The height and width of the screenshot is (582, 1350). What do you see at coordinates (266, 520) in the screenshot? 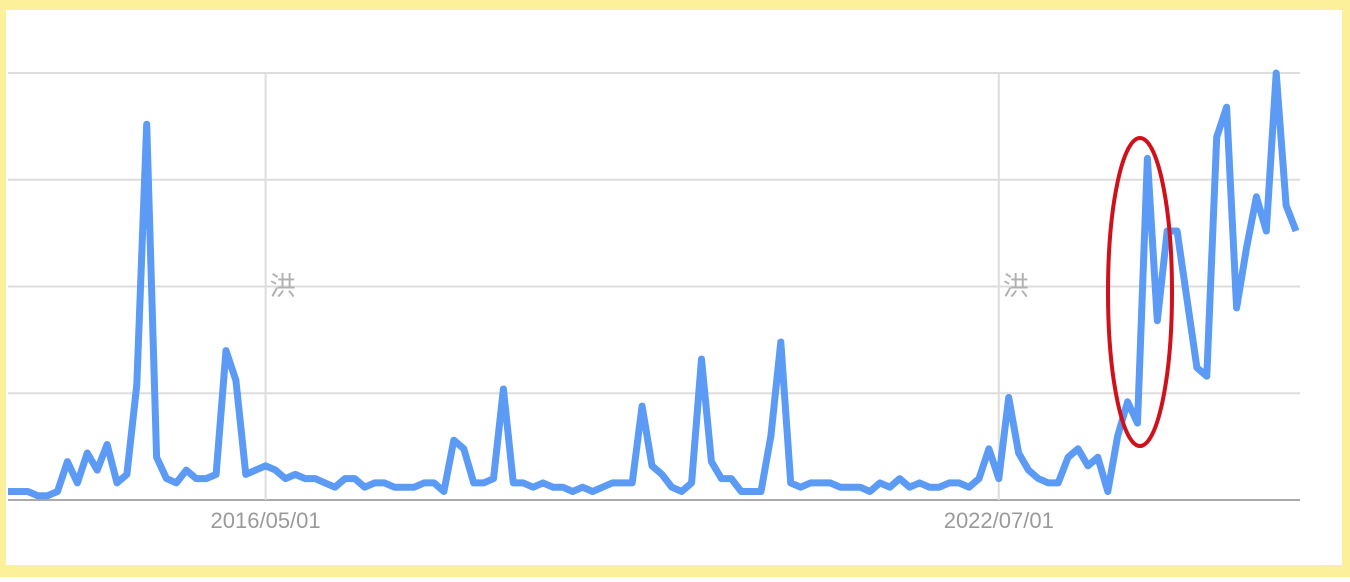
I see `x-tick-label: 2016/05/01` at bounding box center [266, 520].